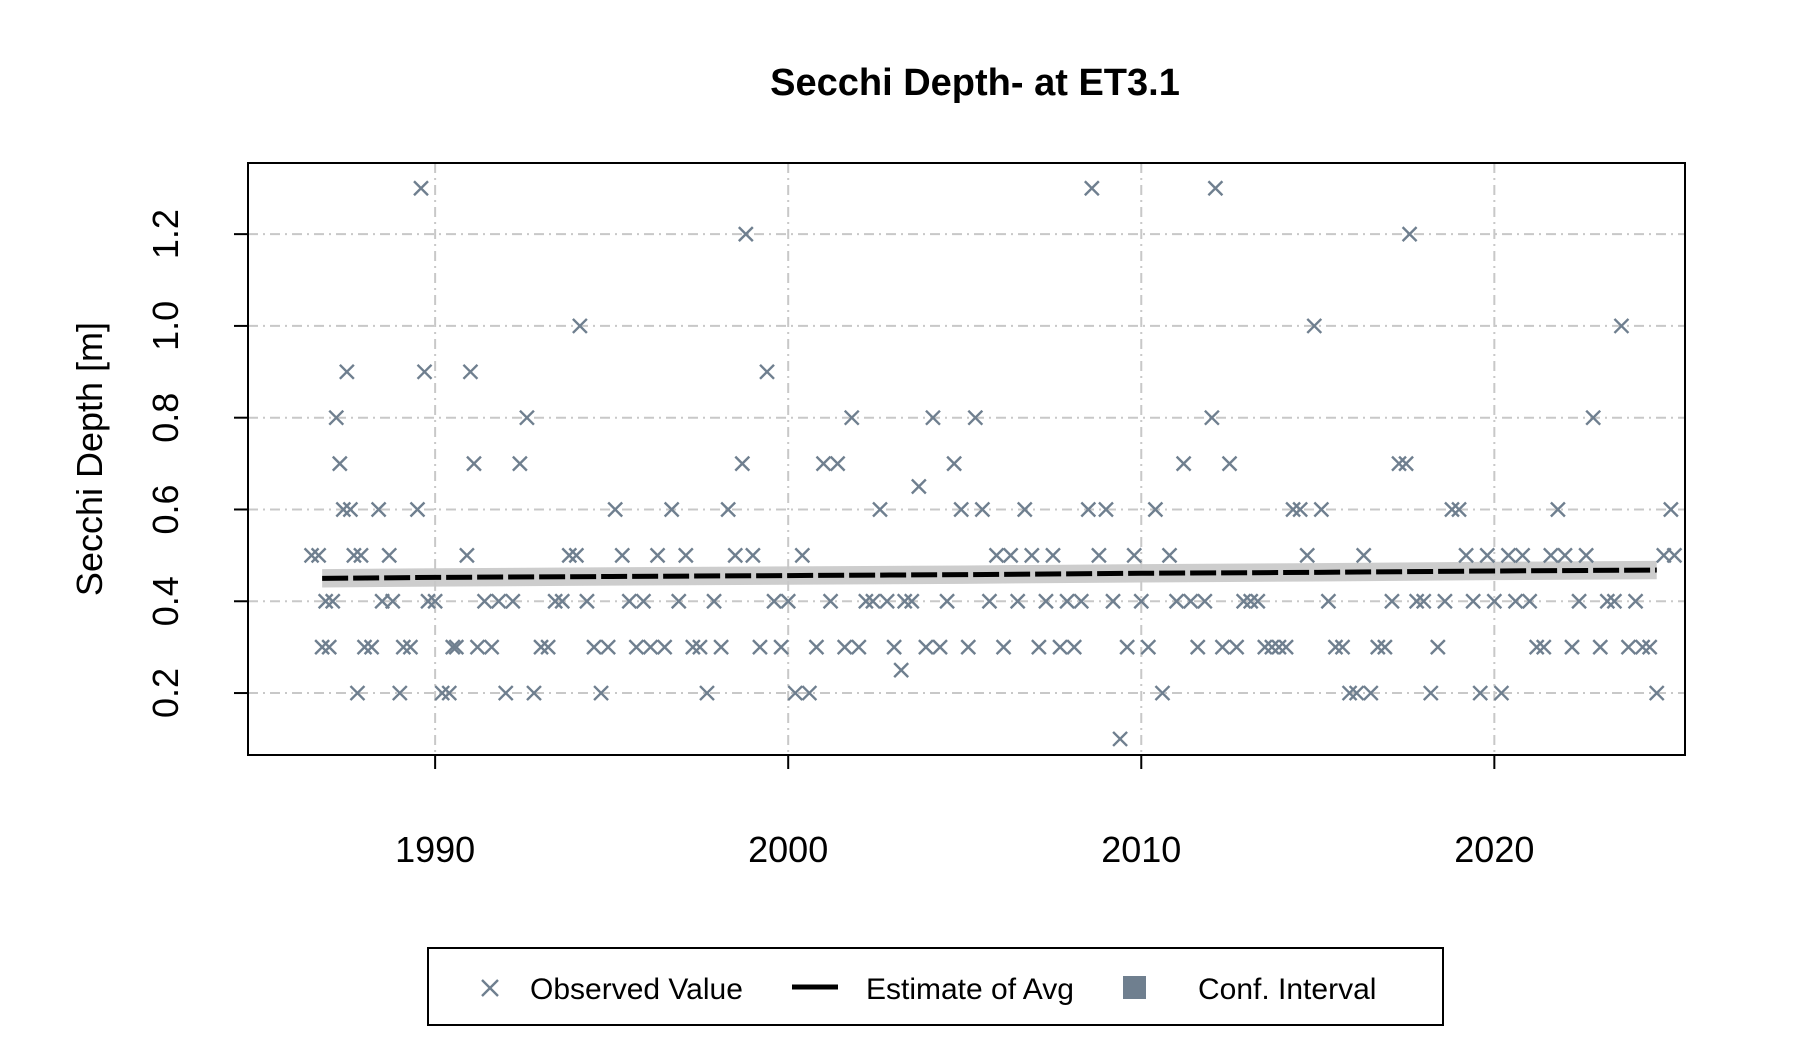  What do you see at coordinates (89, 459) in the screenshot?
I see `y-axis-label: Secchi Depth [m]` at bounding box center [89, 459].